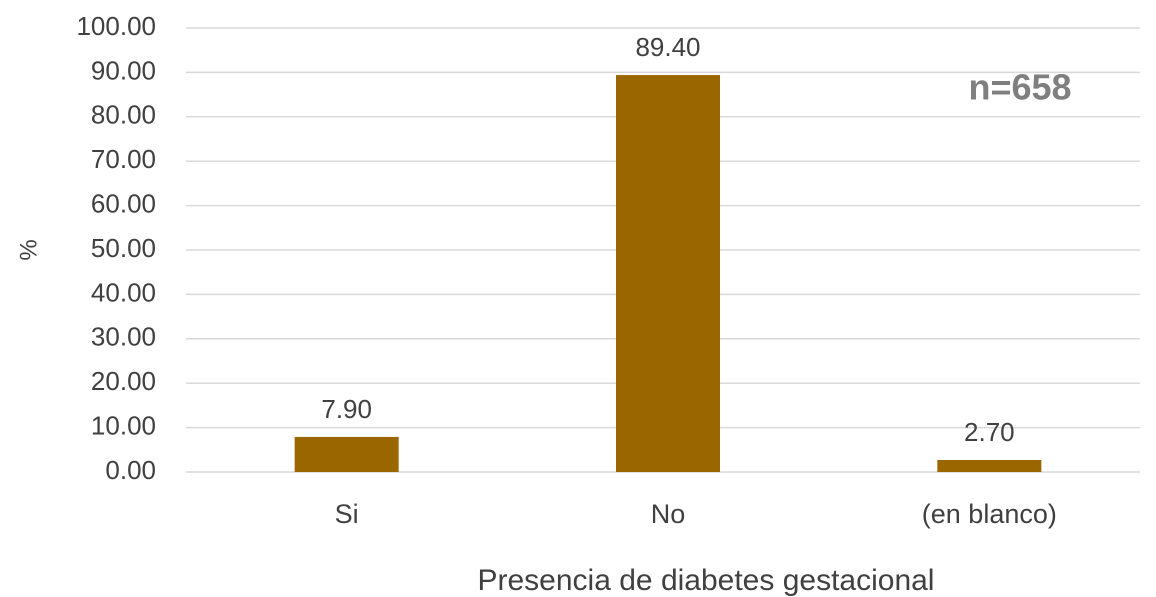 Image resolution: width=1156 pixels, height=597 pixels. Describe the element at coordinates (123, 248) in the screenshot. I see `y-tick-label: 50.00` at that location.